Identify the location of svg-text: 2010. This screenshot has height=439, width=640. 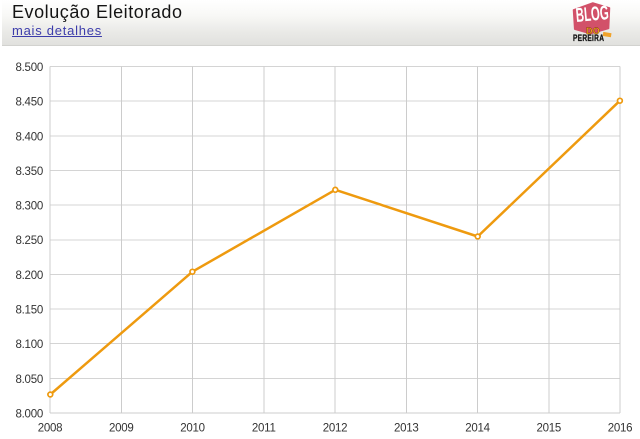
(192, 429).